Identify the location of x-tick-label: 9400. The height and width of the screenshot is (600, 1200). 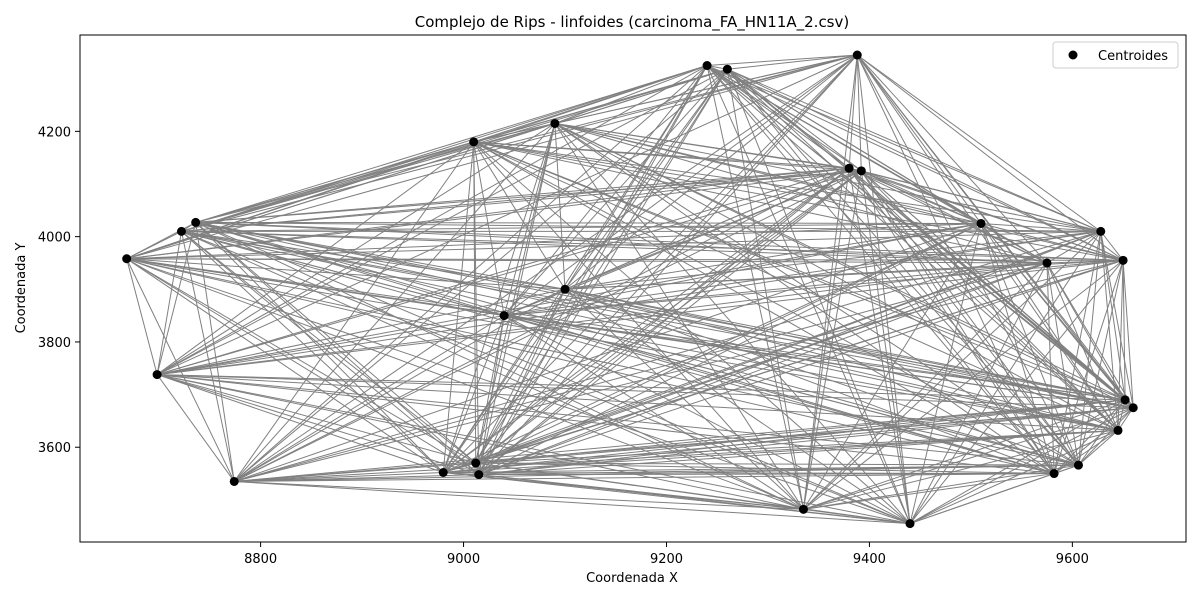
(869, 559).